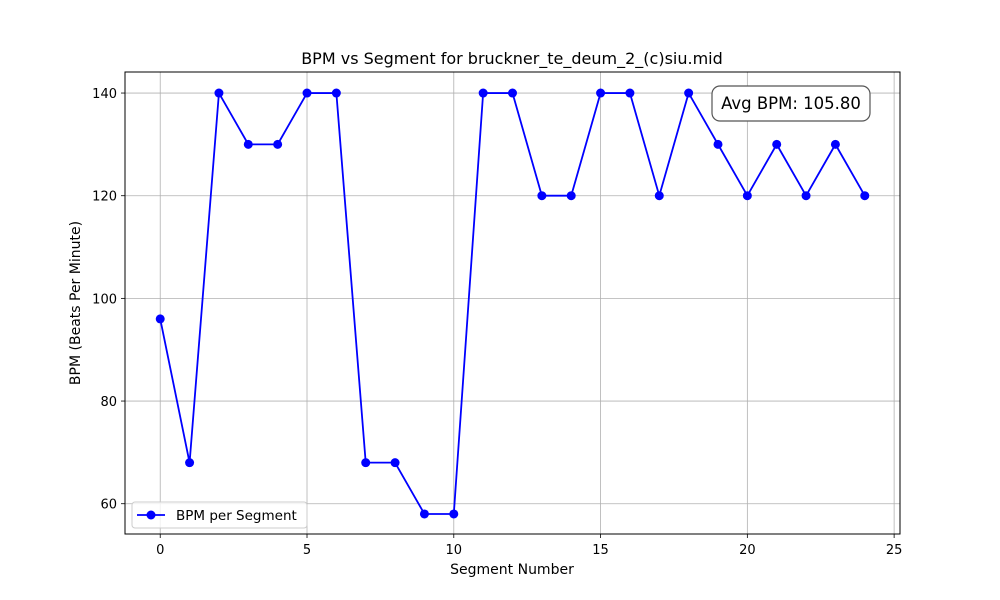  Describe the element at coordinates (104, 94) in the screenshot. I see `y-tick-label: 140` at that location.